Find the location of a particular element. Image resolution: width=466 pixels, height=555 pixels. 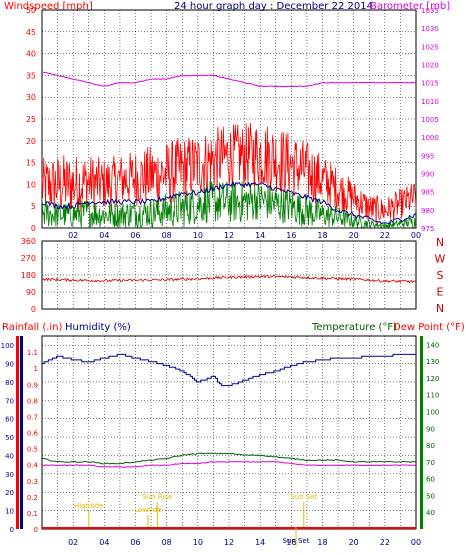

temperature-tick-label: 130 is located at coordinates (432, 362).